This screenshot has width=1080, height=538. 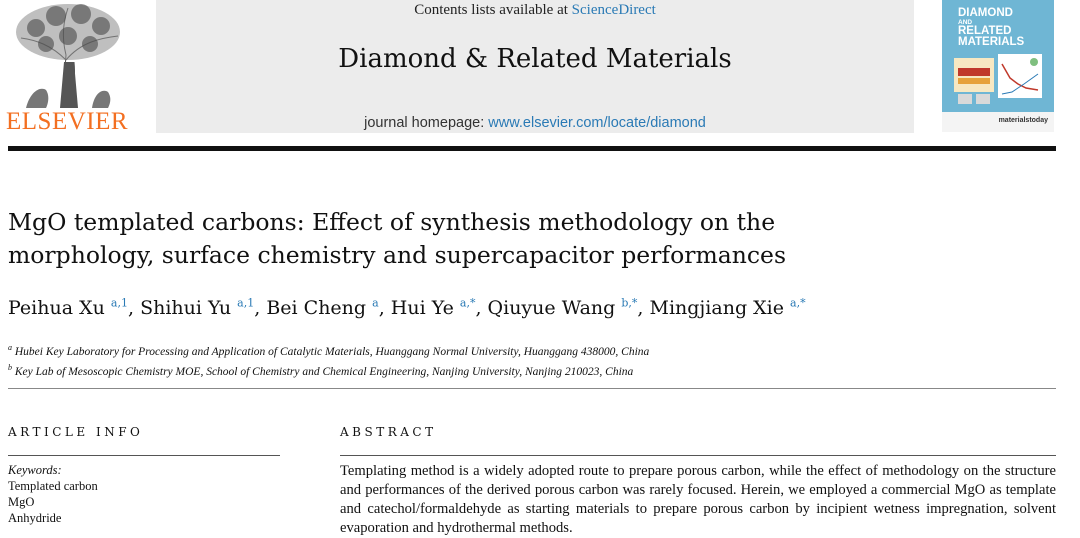 I want to click on keywords-label: Keywords:, so click(x=35, y=470).